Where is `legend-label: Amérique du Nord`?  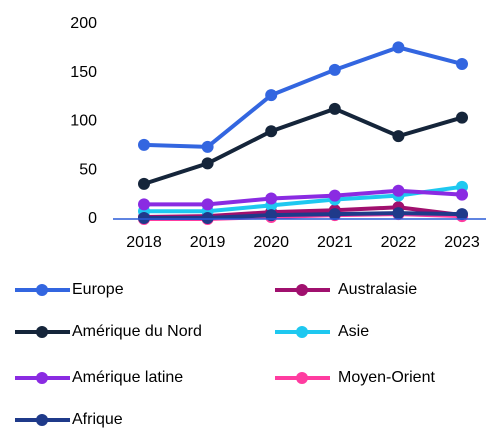 legend-label: Amérique du Nord is located at coordinates (137, 331).